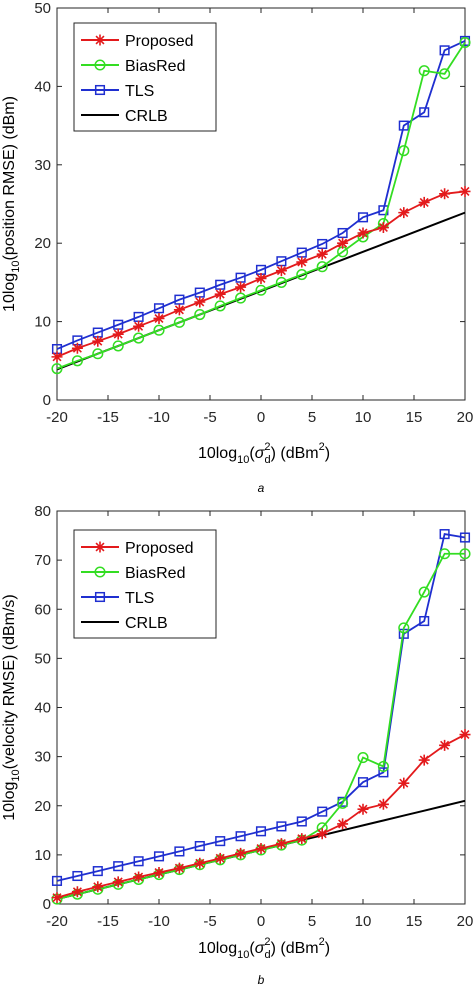  What do you see at coordinates (42, 511) in the screenshot?
I see `y-tick-label: 80` at bounding box center [42, 511].